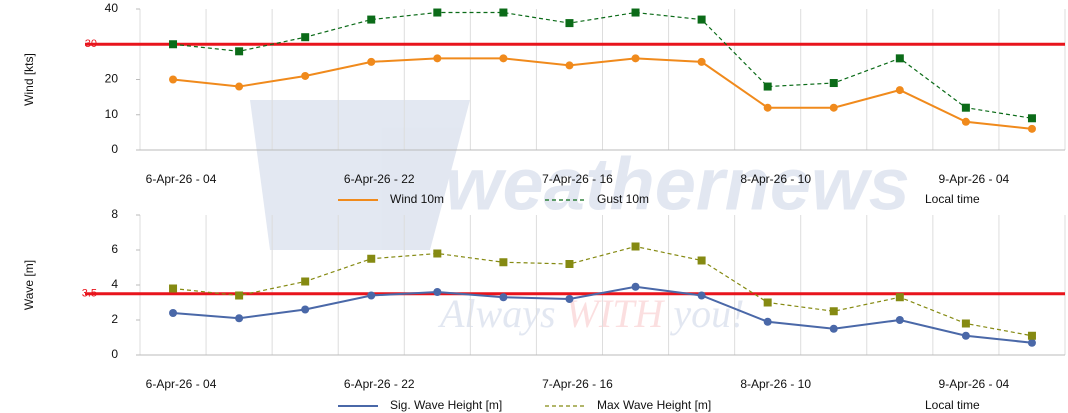 This screenshot has width=1068, height=413. Describe the element at coordinates (417, 199) in the screenshot. I see `legend-label: Wind 10m` at that location.